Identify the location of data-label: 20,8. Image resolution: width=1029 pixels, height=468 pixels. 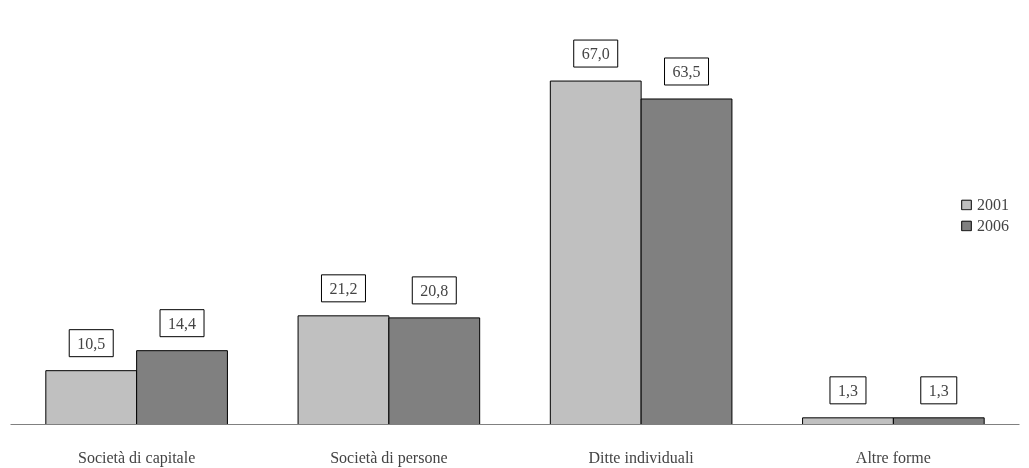
(434, 290).